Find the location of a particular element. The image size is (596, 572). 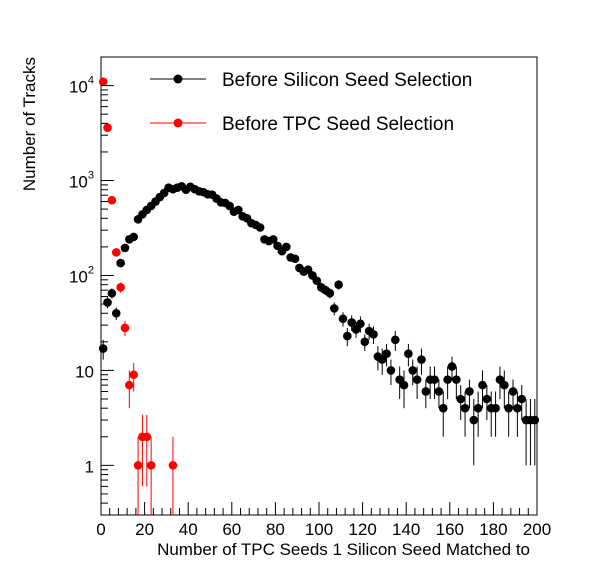

x-tick-label: 60 is located at coordinates (231, 529).